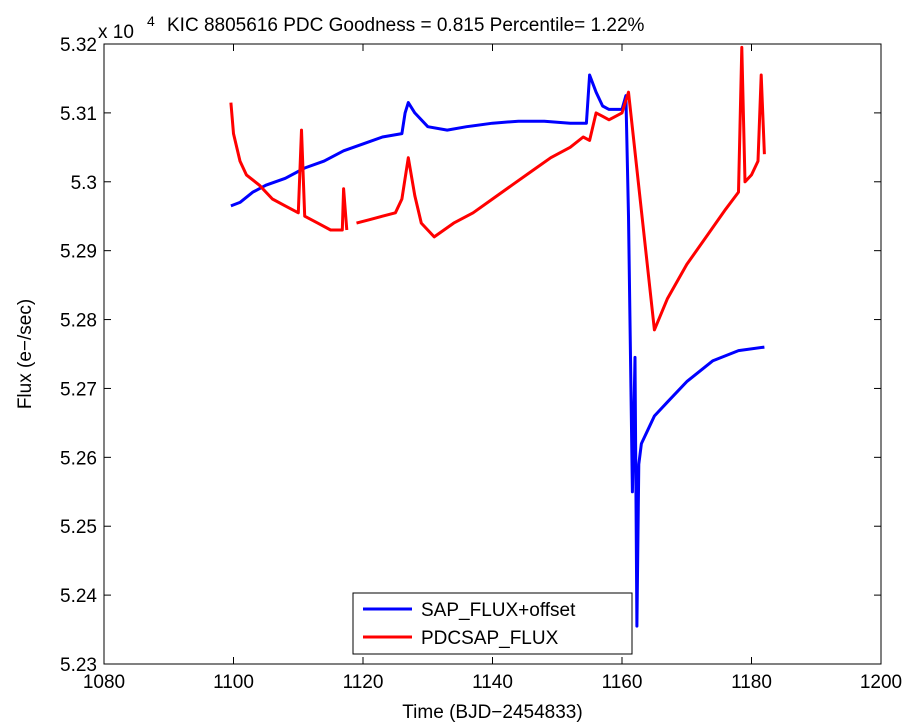  What do you see at coordinates (233, 682) in the screenshot?
I see `x-tick-label: 1100` at bounding box center [233, 682].